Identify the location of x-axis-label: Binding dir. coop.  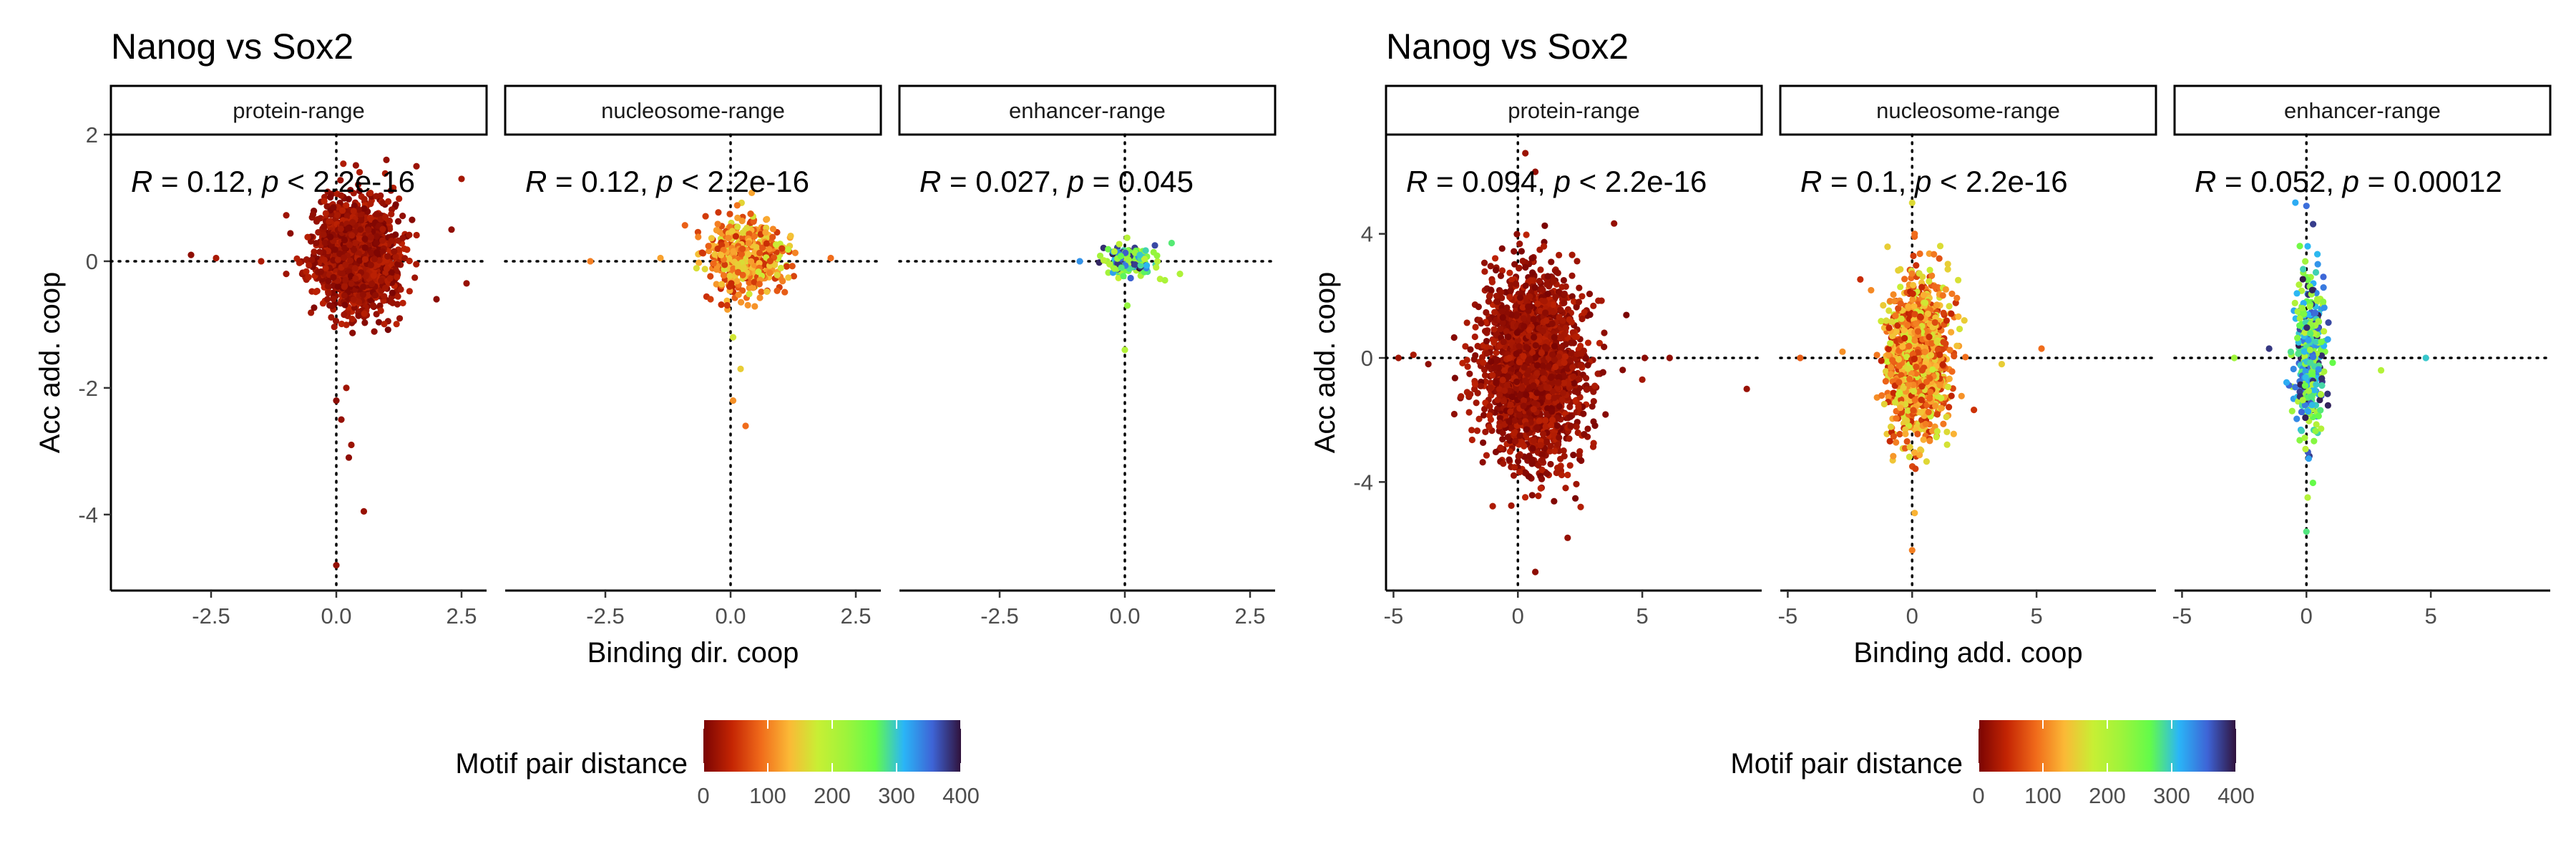
(693, 653).